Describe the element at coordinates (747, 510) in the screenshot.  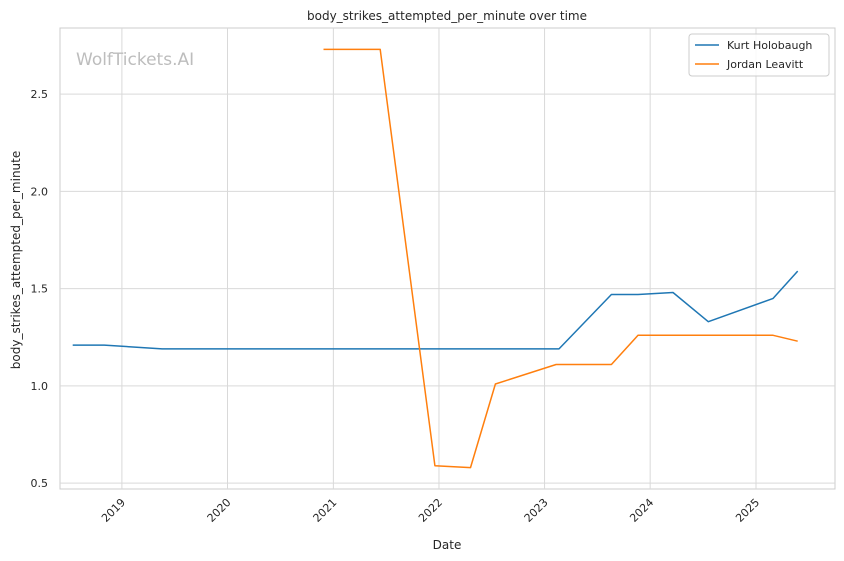
I see `x-tick-label: 2025` at that location.